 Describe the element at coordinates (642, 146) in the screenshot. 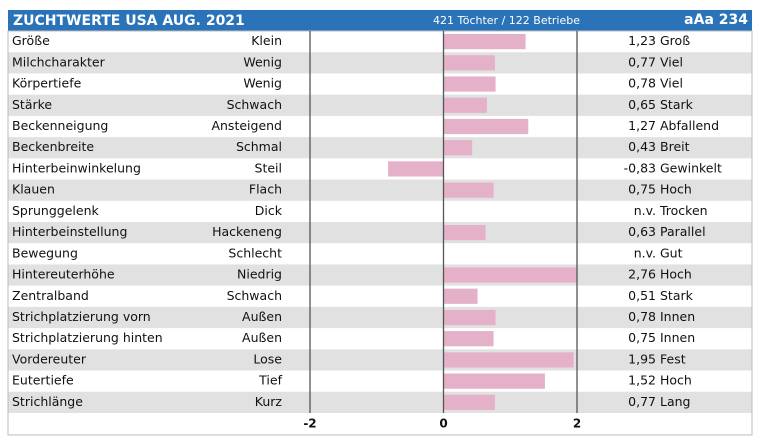

I see `value-label: 0,43` at that location.